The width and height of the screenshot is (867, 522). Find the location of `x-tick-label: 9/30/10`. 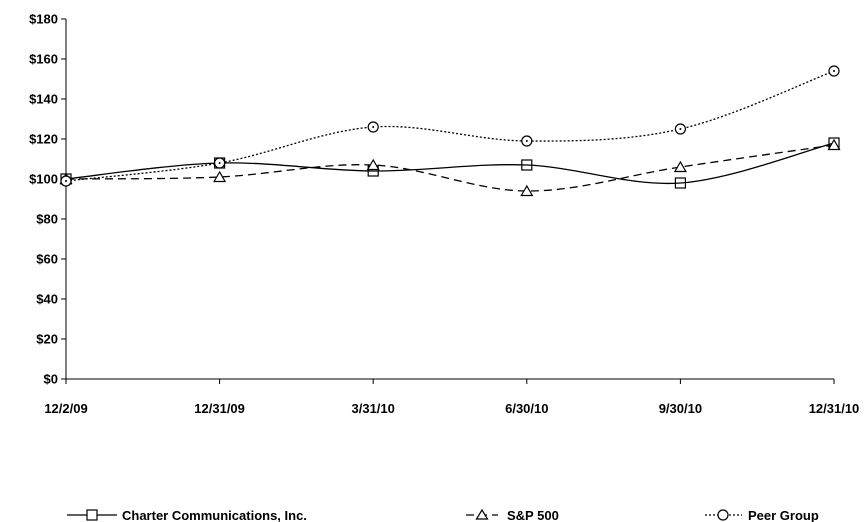

x-tick-label: 9/30/10 is located at coordinates (680, 408).